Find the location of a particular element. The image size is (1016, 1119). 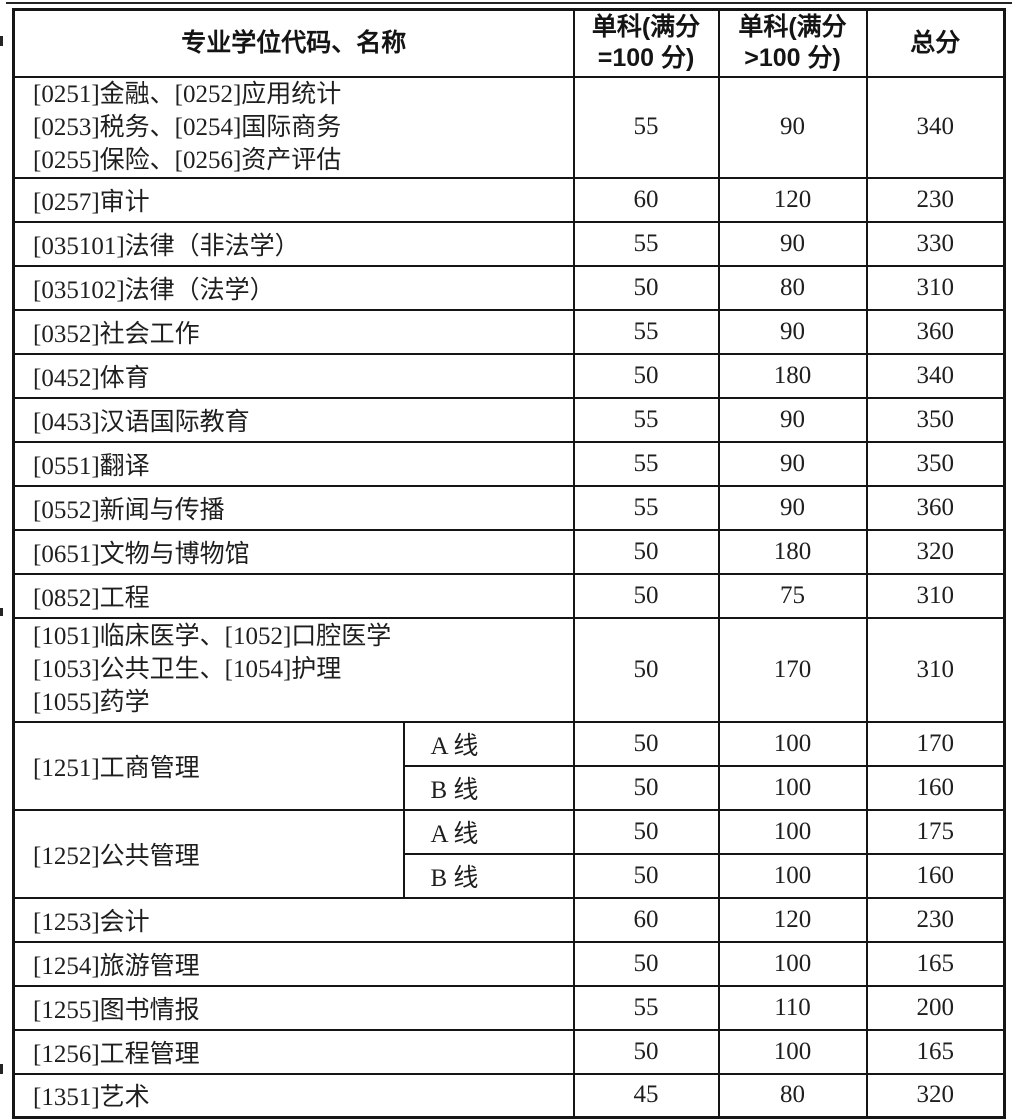

degree-name-line: [0251]金融、[0252]应用统计 is located at coordinates (187, 94).